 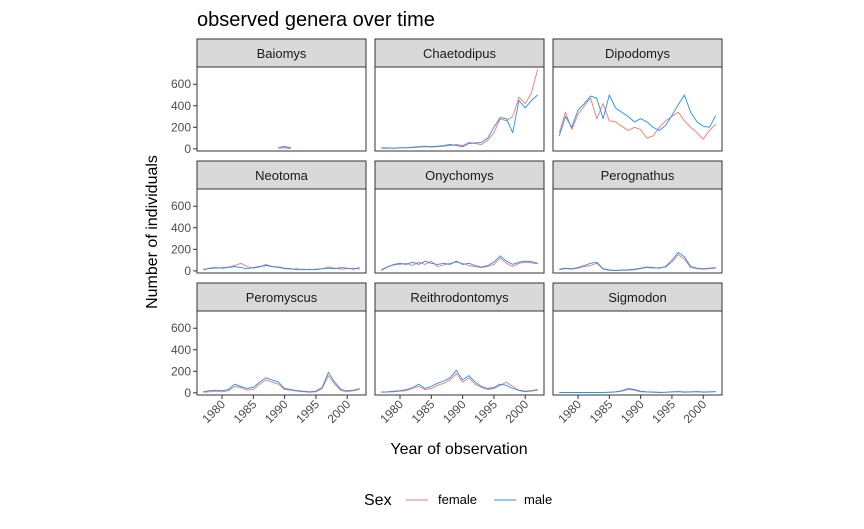 I want to click on male-line-baiomys, so click(x=285, y=147).